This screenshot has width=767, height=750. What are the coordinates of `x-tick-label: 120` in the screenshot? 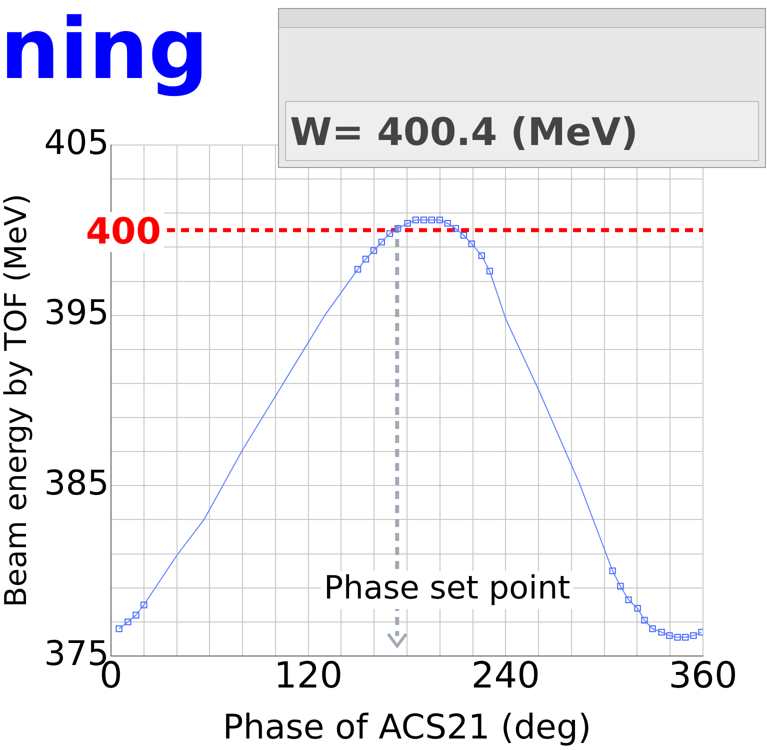 It's located at (308, 675).